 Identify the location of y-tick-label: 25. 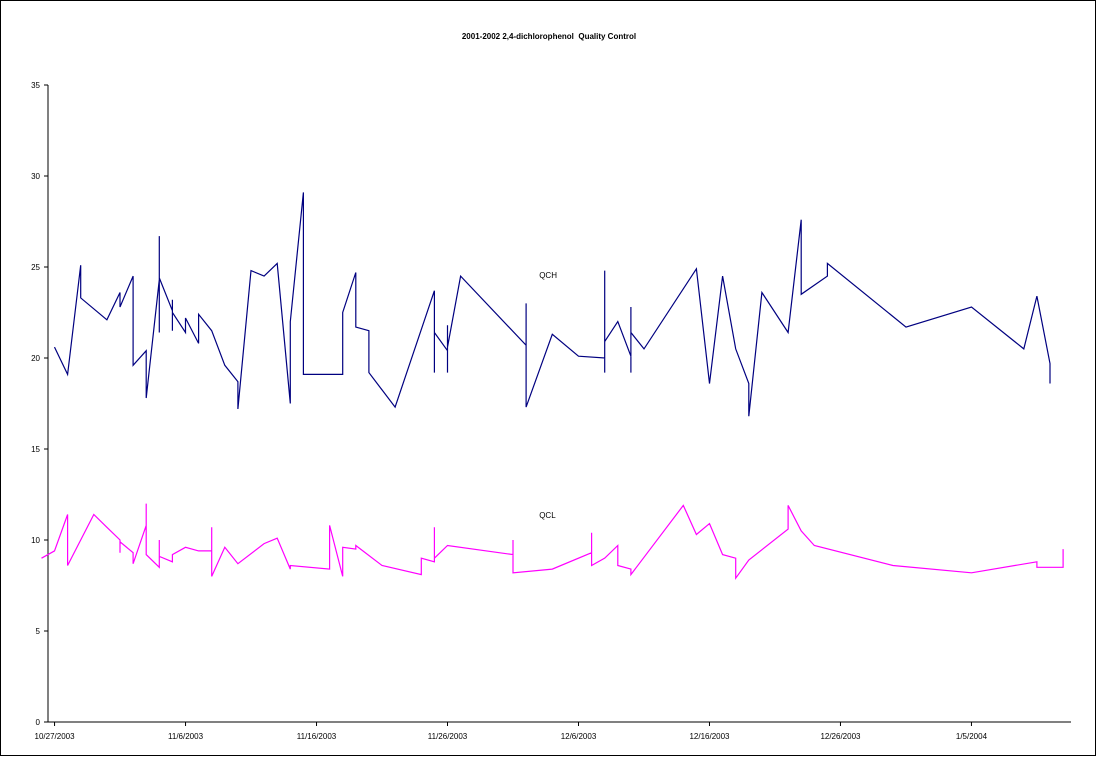
(35, 267).